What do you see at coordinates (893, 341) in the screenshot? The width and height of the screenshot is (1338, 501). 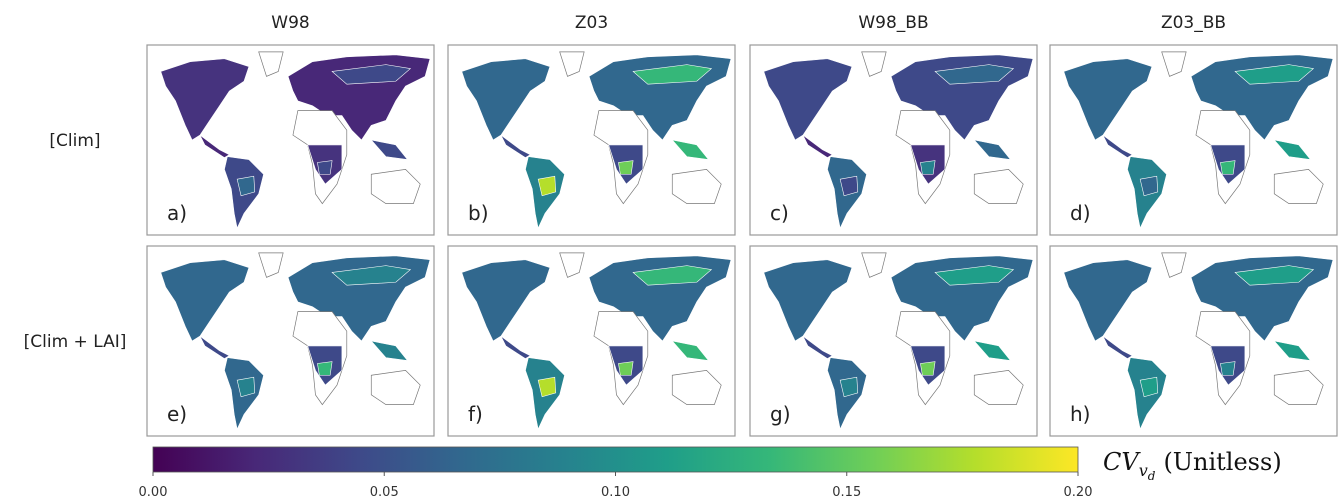 I see `map-panel: g)` at bounding box center [893, 341].